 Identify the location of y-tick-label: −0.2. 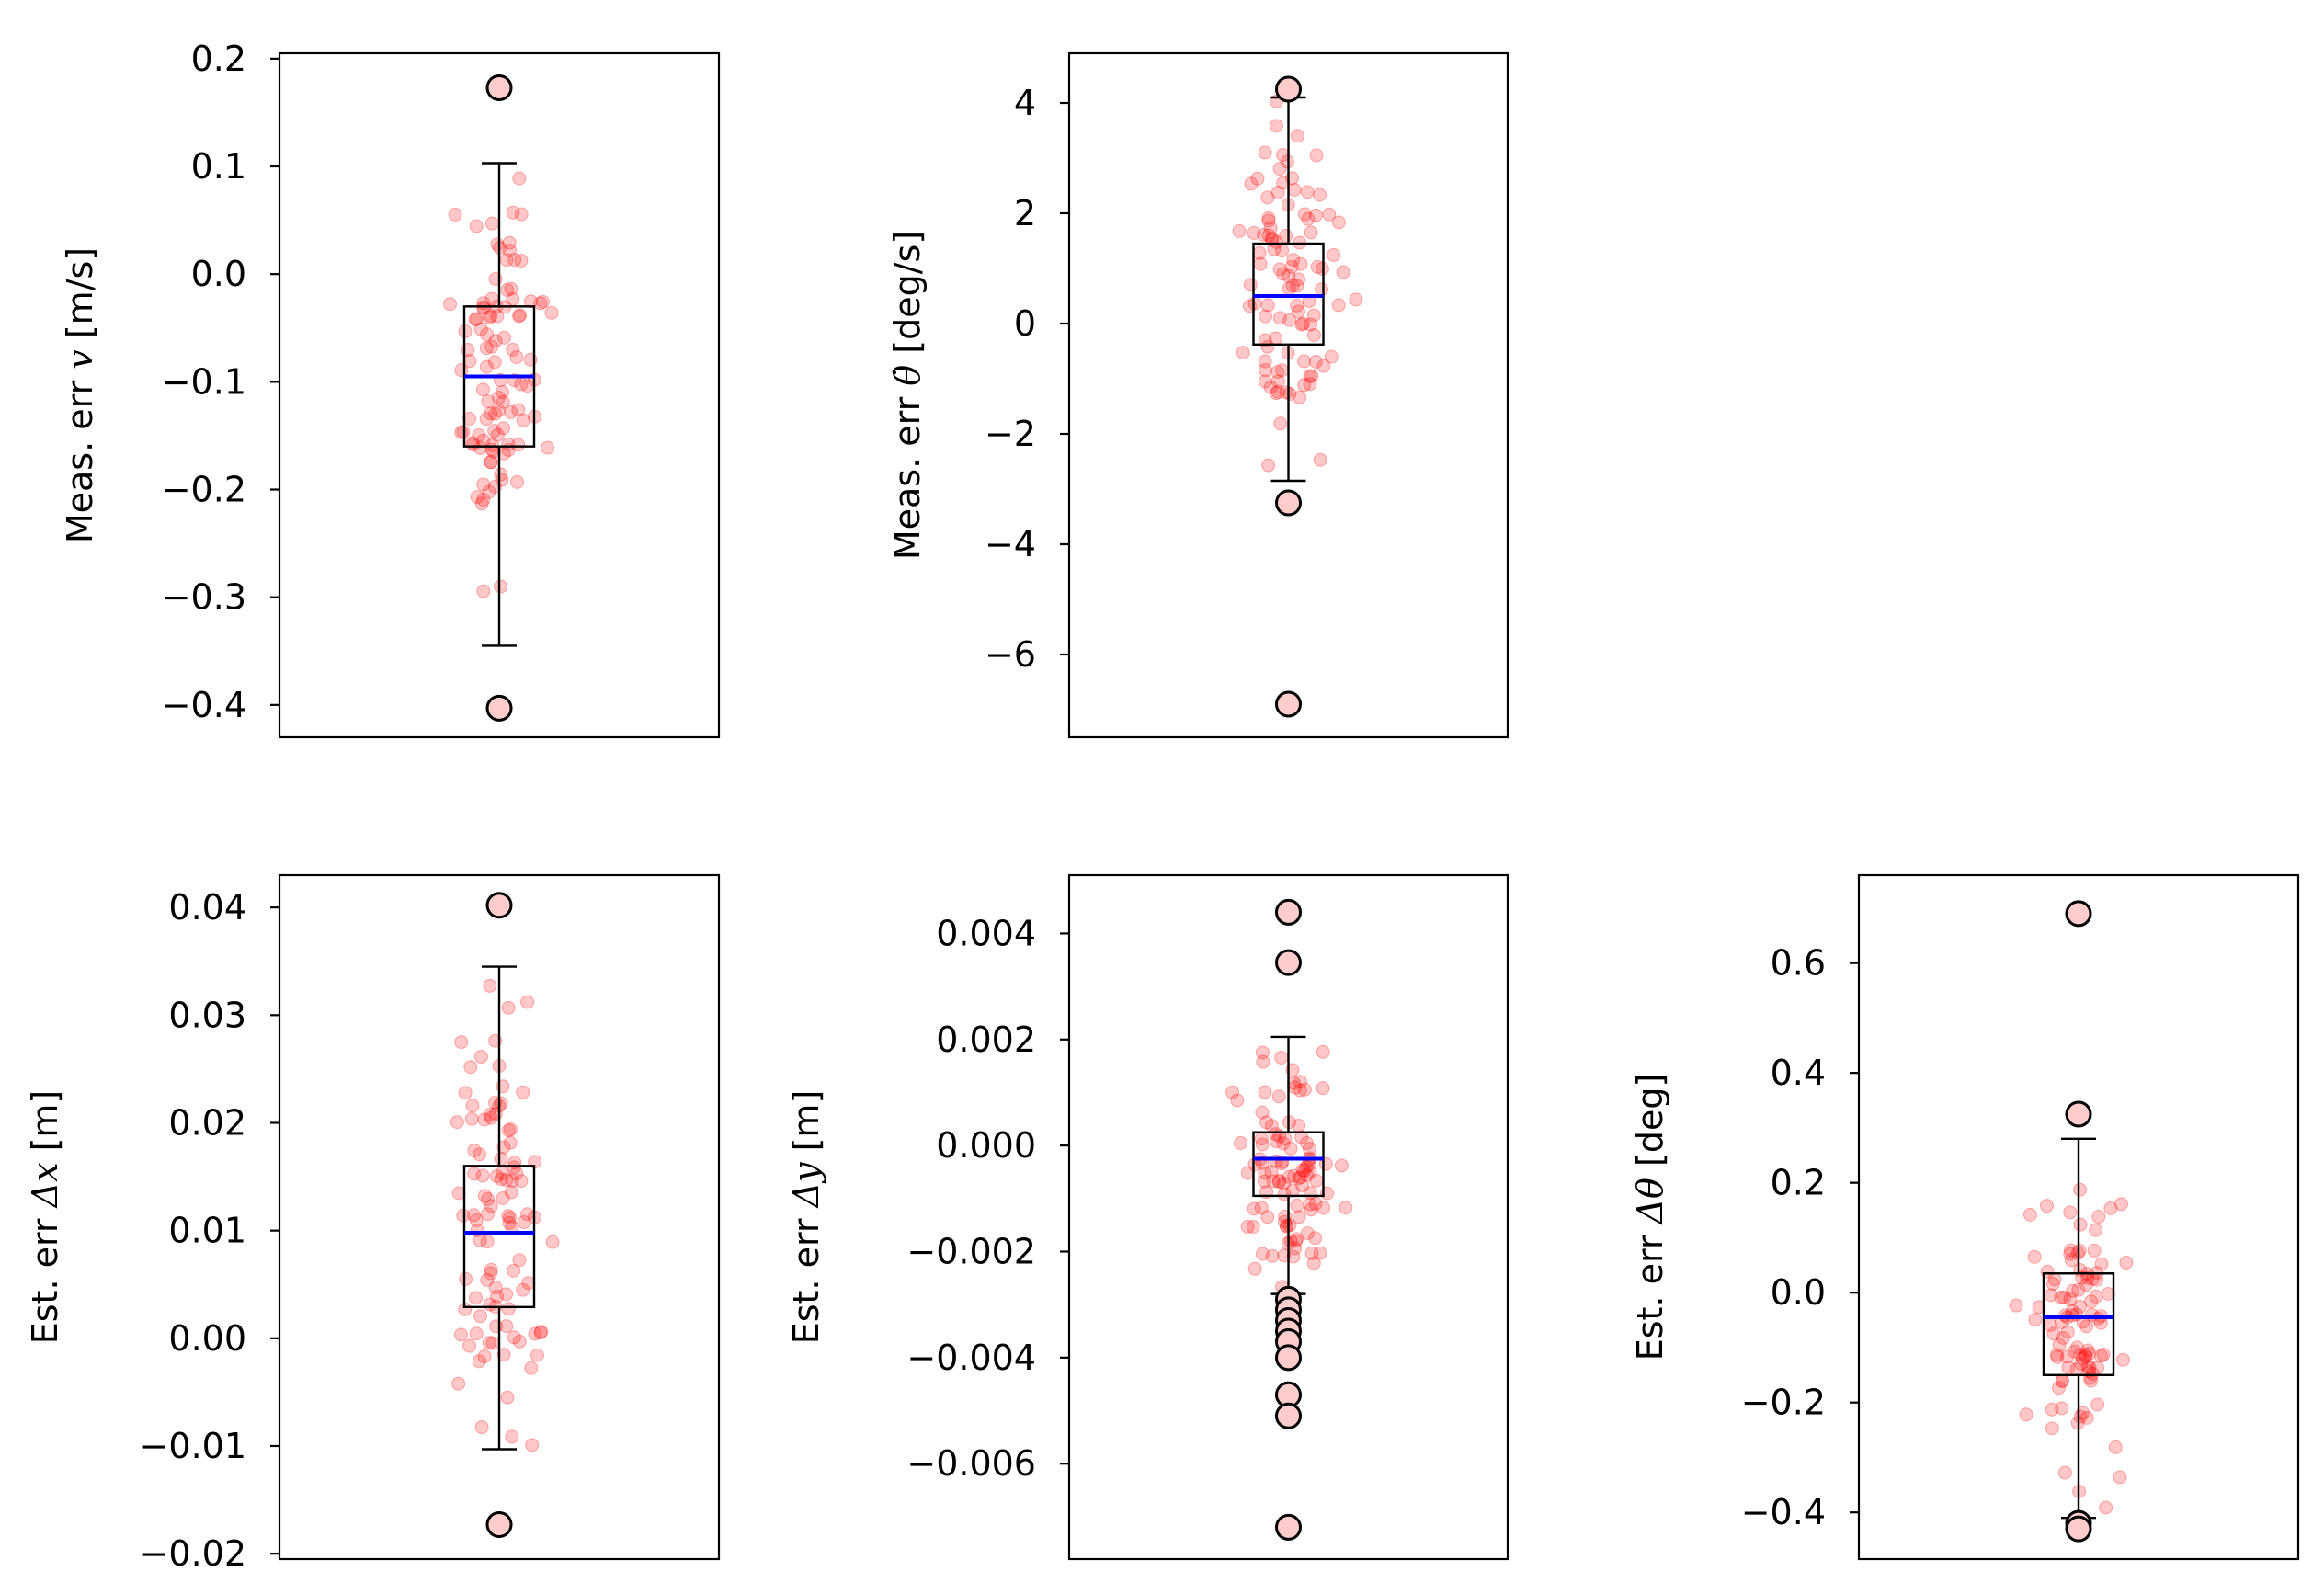
(204, 490).